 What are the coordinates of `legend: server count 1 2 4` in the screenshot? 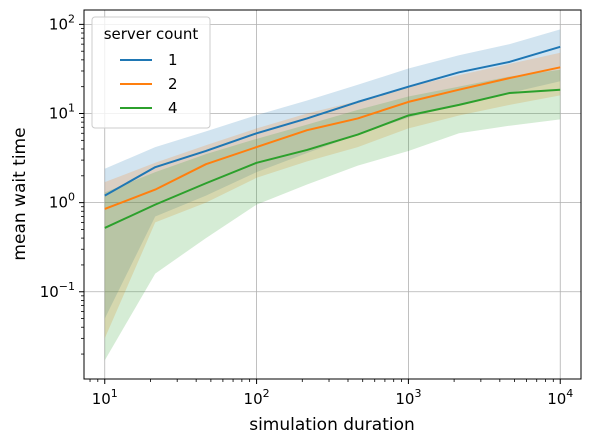 It's located at (151, 72).